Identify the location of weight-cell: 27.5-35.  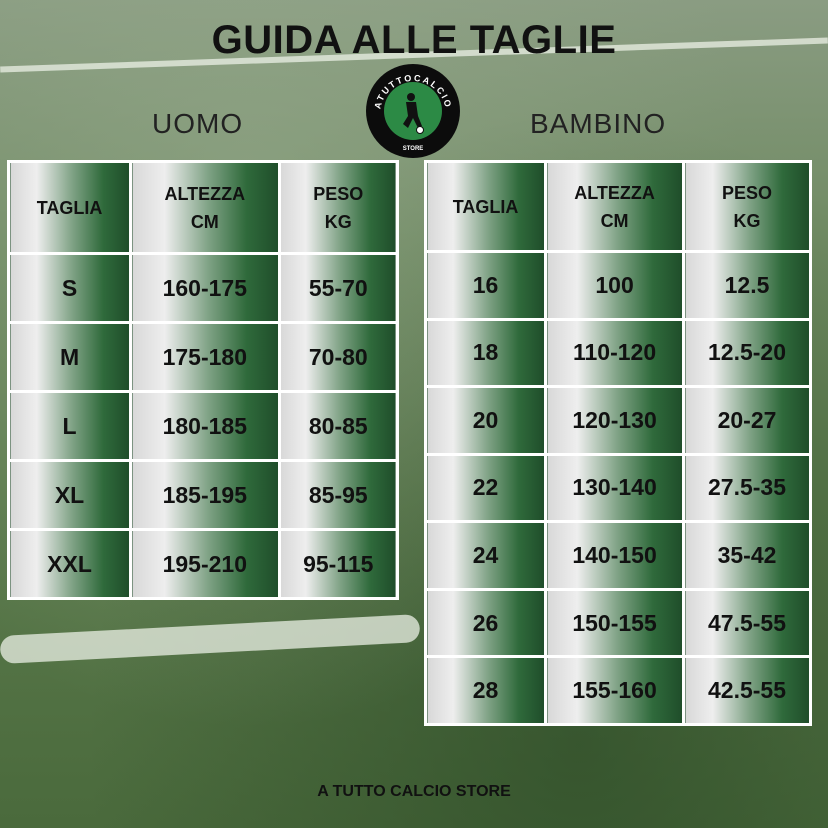
(747, 488).